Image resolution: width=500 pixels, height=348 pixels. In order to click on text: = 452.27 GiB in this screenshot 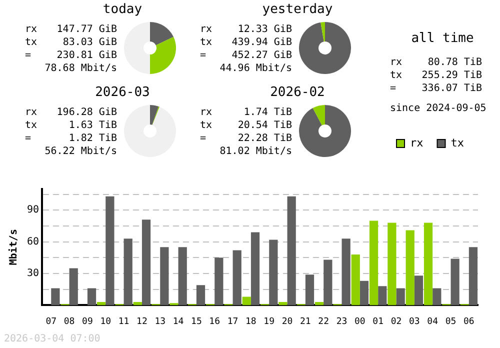, I will do `click(246, 55)`.